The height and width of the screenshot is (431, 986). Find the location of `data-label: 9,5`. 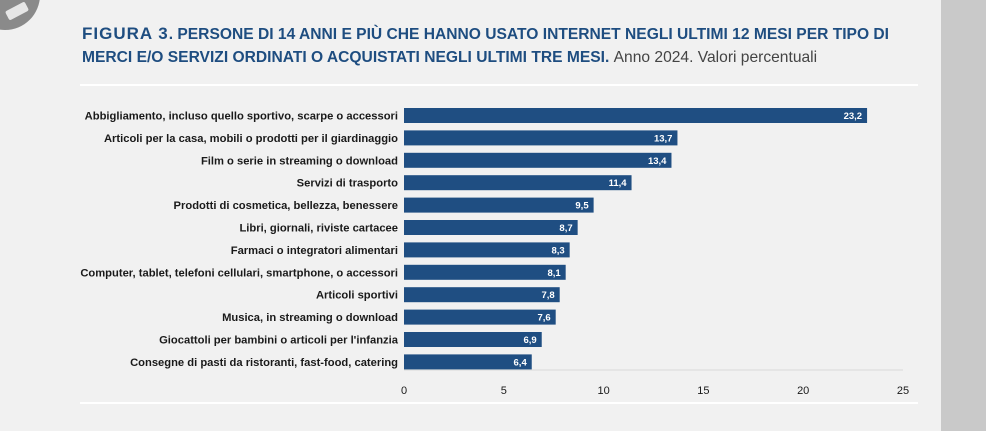

data-label: 9,5 is located at coordinates (582, 206).